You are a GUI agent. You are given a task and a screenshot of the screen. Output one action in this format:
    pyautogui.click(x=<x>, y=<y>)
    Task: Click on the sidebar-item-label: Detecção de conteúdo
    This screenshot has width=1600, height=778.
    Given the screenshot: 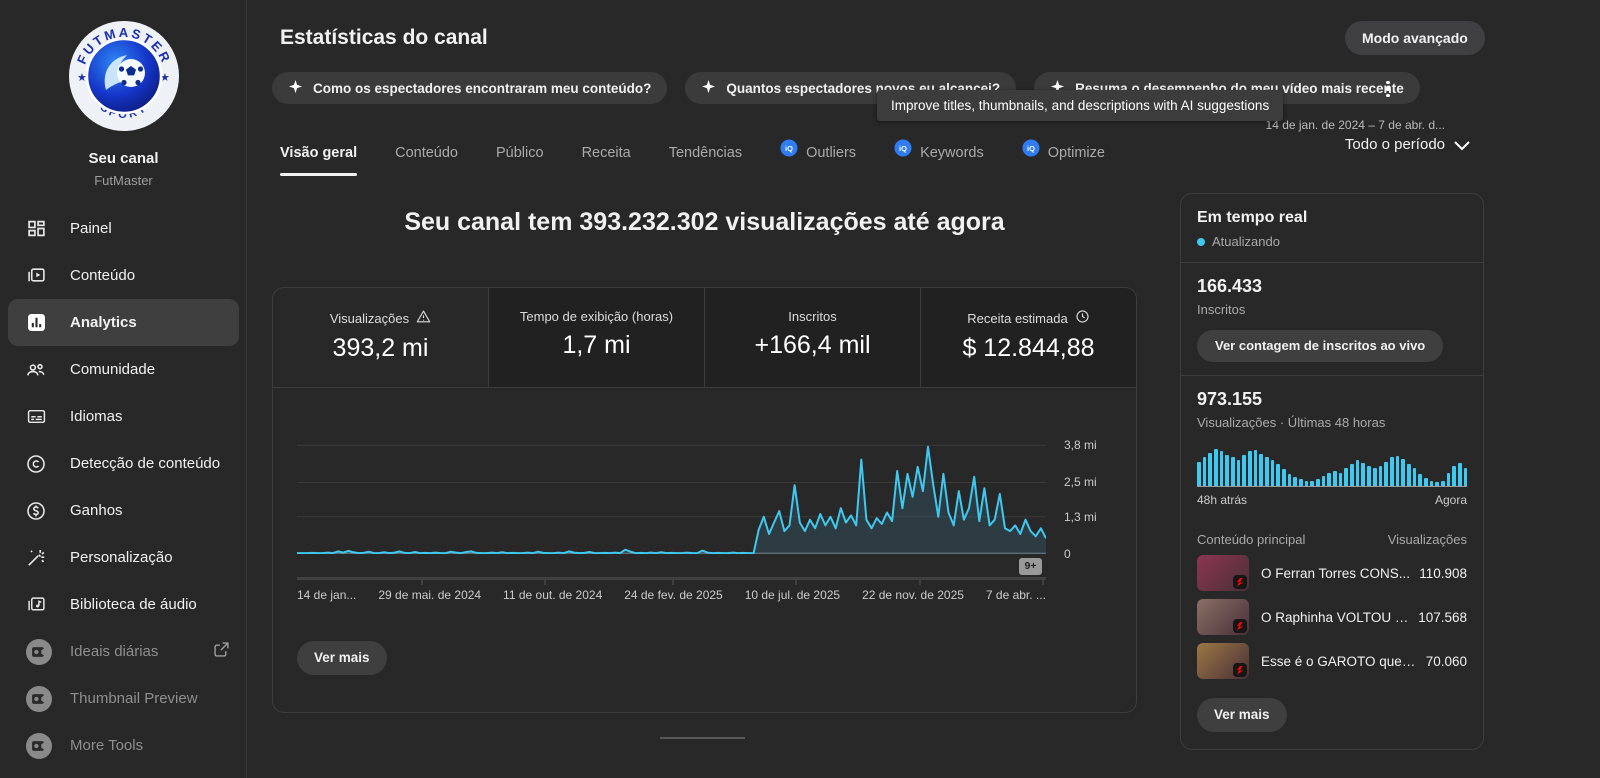 What is the action you would take?
    pyautogui.click(x=145, y=463)
    